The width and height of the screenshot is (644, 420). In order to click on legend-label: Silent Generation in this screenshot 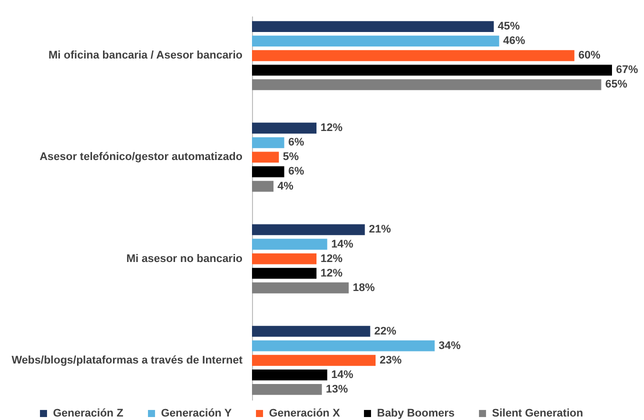, I will do `click(538, 414)`.